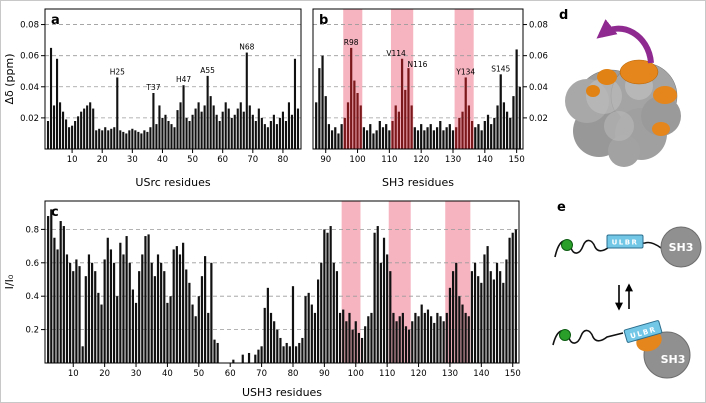 This screenshot has height=403, width=706. What do you see at coordinates (517, 160) in the screenshot?
I see `x-tick-label: 150` at bounding box center [517, 160].